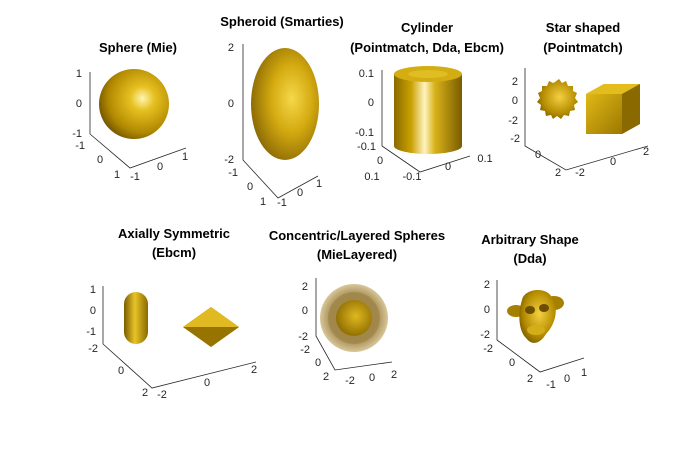  Describe the element at coordinates (285, 104) in the screenshot. I see `spheroid-shape` at that location.